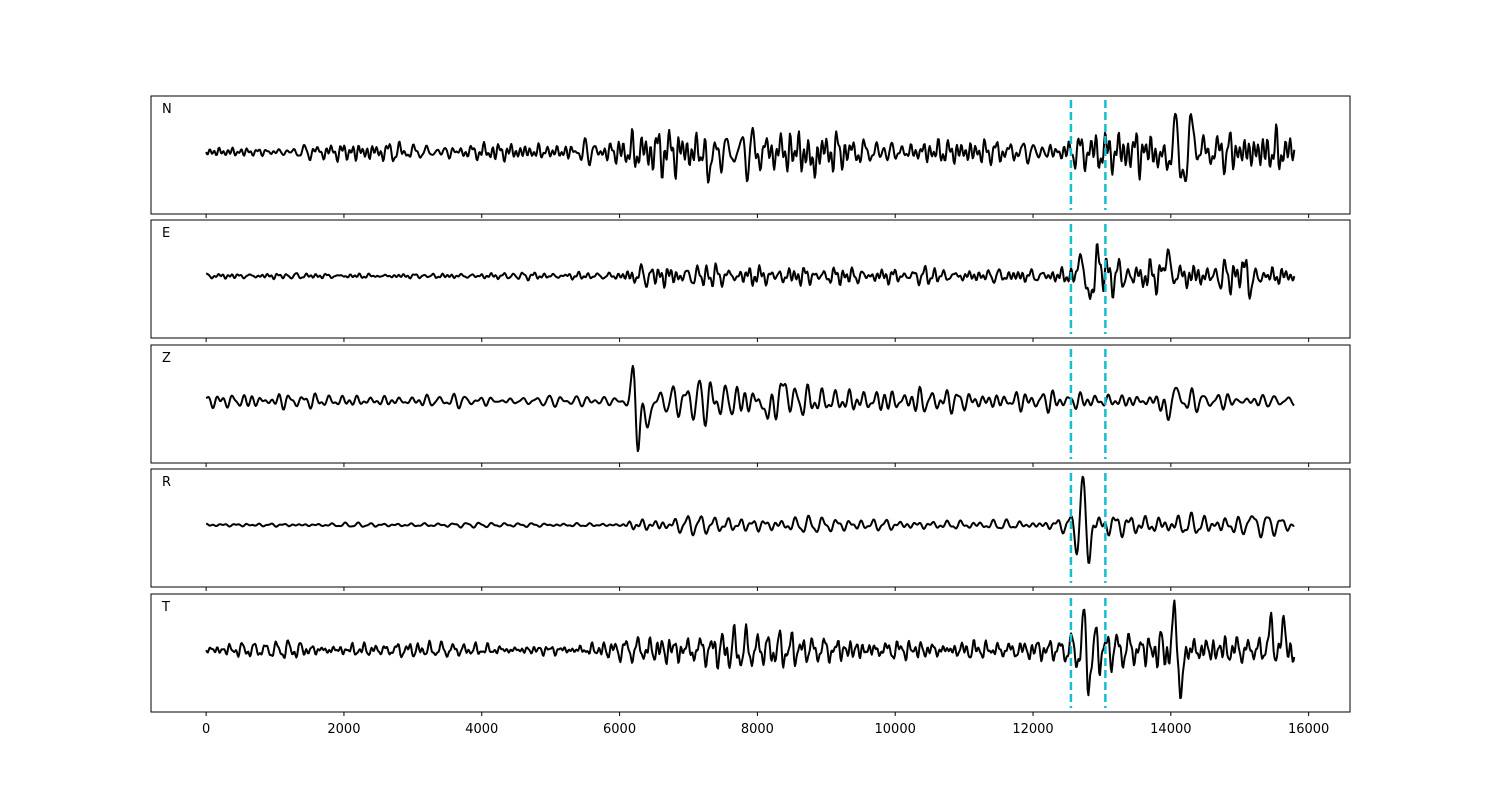 The image size is (1500, 800). I want to click on x-tick-label: 2000, so click(343, 729).